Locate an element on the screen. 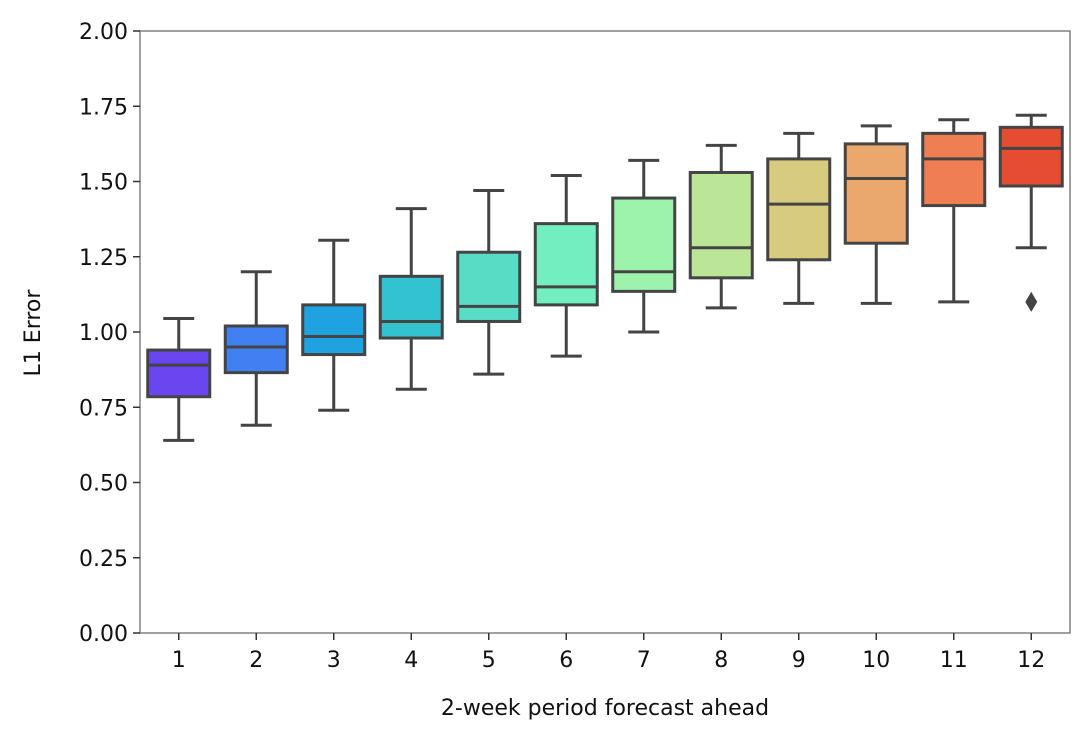 This screenshot has height=741, width=1090. y-tick-label: 0.25 is located at coordinates (103, 559).